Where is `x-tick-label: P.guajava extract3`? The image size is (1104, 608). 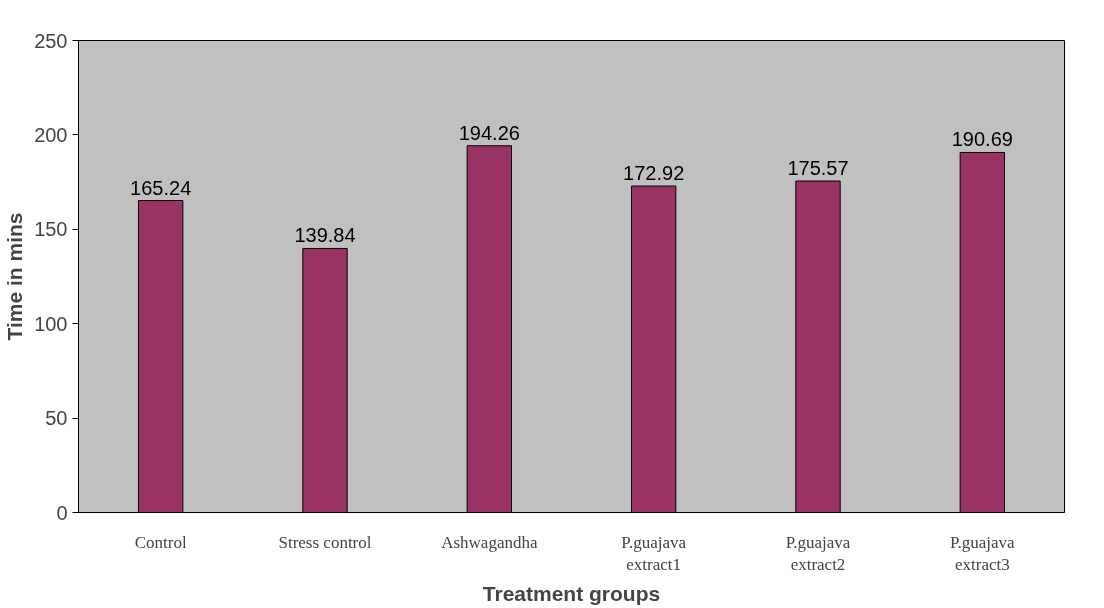 x-tick-label: P.guajava extract3 is located at coordinates (982, 553).